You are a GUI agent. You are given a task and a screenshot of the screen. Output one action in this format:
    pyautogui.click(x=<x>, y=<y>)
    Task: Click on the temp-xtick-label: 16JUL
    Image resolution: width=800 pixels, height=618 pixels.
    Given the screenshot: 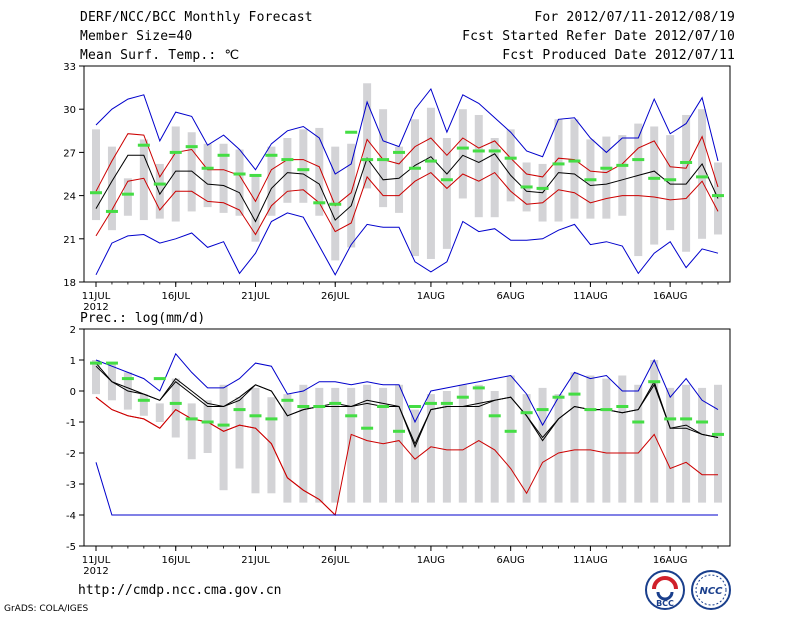 What is the action you would take?
    pyautogui.click(x=175, y=296)
    